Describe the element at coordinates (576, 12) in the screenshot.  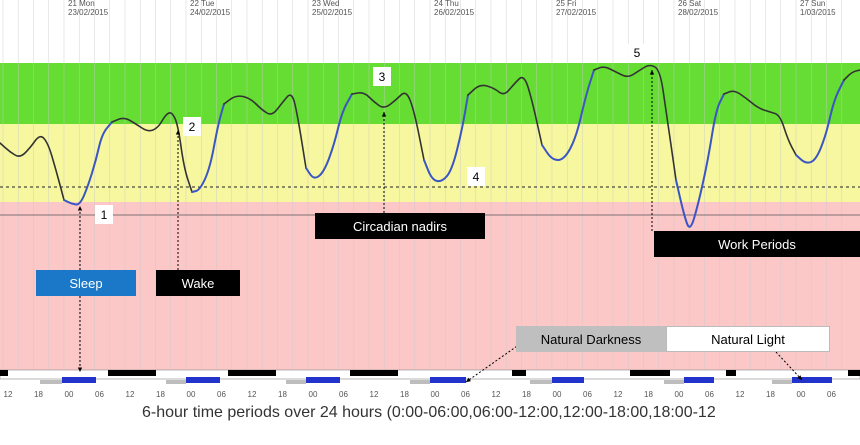
I see `date-label: 27/02/2015` at that location.